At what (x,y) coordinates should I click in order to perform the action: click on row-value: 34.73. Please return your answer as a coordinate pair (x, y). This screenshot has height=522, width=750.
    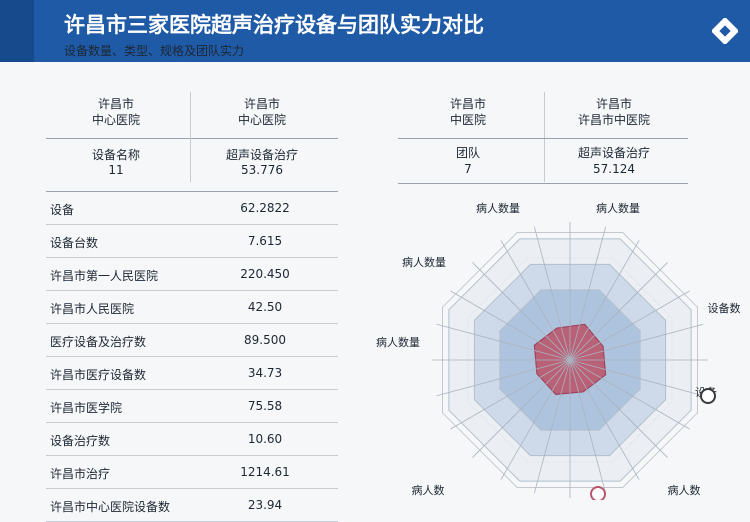
    Looking at the image, I should click on (265, 373).